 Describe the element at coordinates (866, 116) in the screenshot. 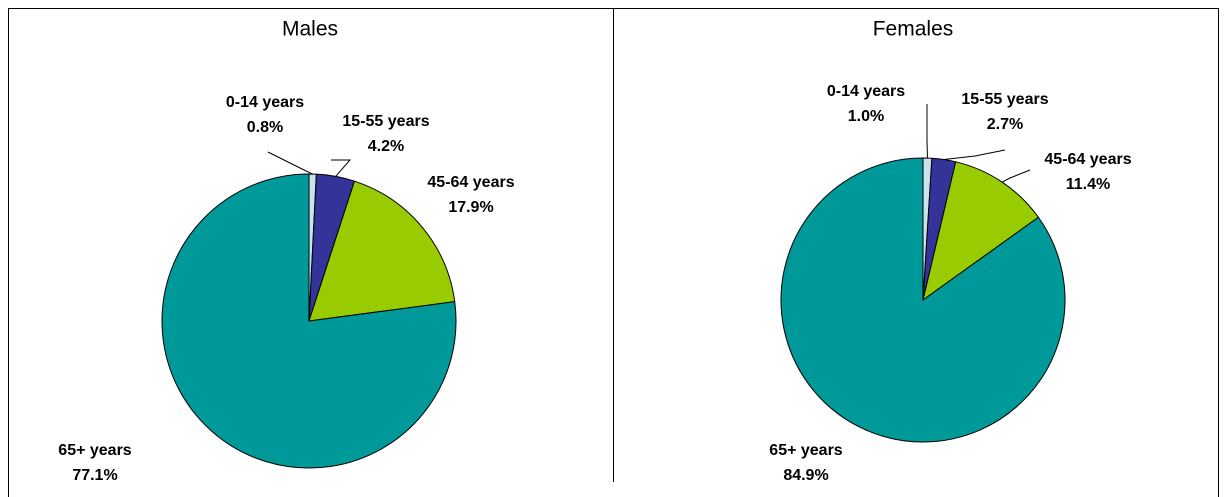

I see `value-label: 1.0%` at that location.